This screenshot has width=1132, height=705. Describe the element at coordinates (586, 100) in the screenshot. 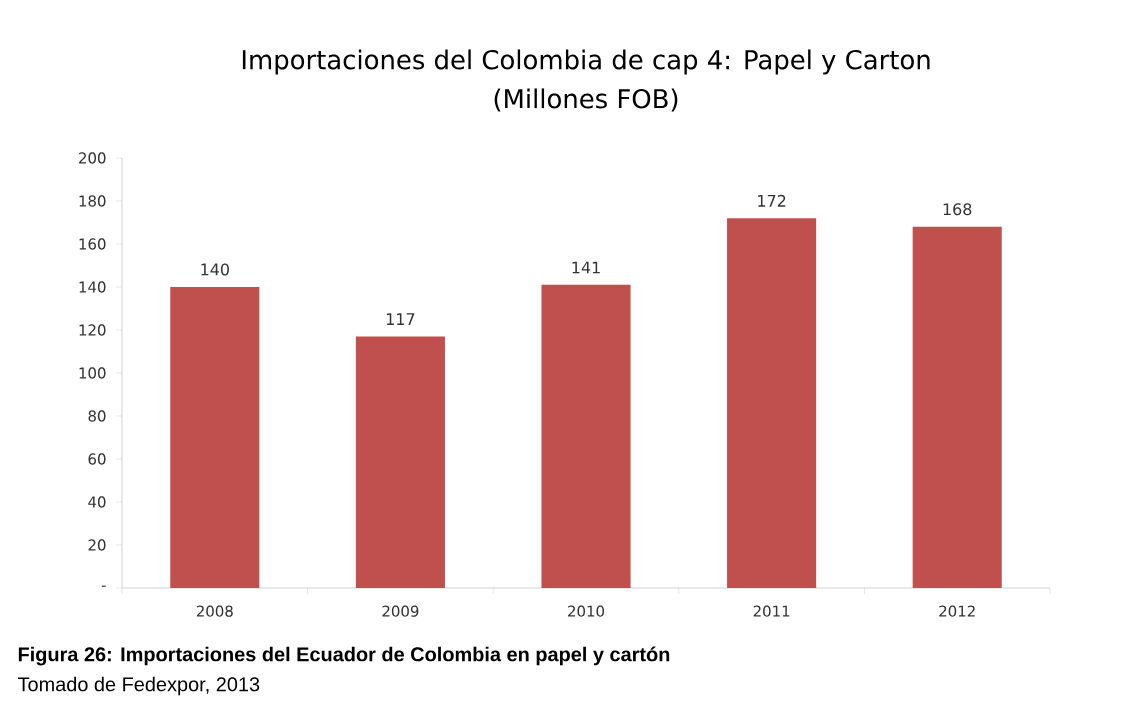

I see `chart-subtitle: (Millones FOB)` at that location.